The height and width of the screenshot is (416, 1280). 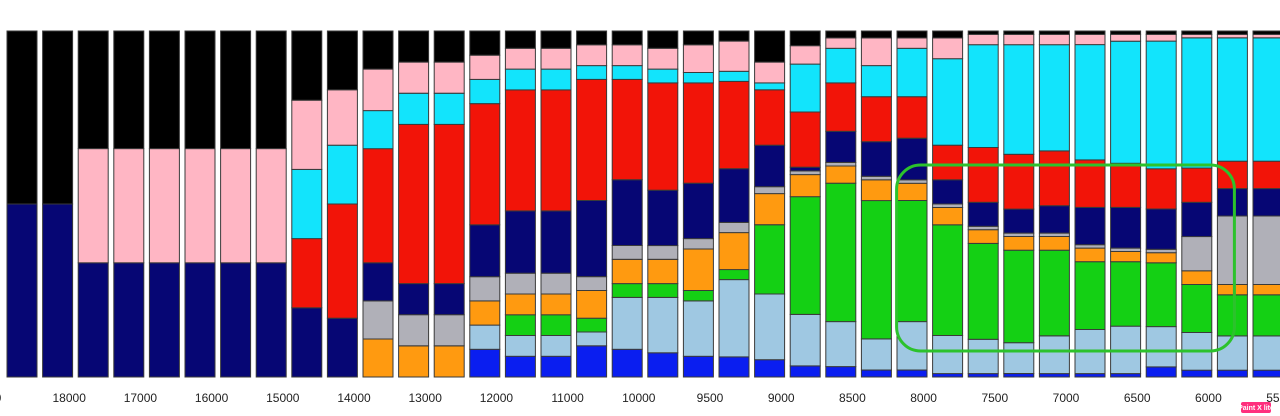 What do you see at coordinates (710, 398) in the screenshot?
I see `x-tick-label: 9500` at bounding box center [710, 398].